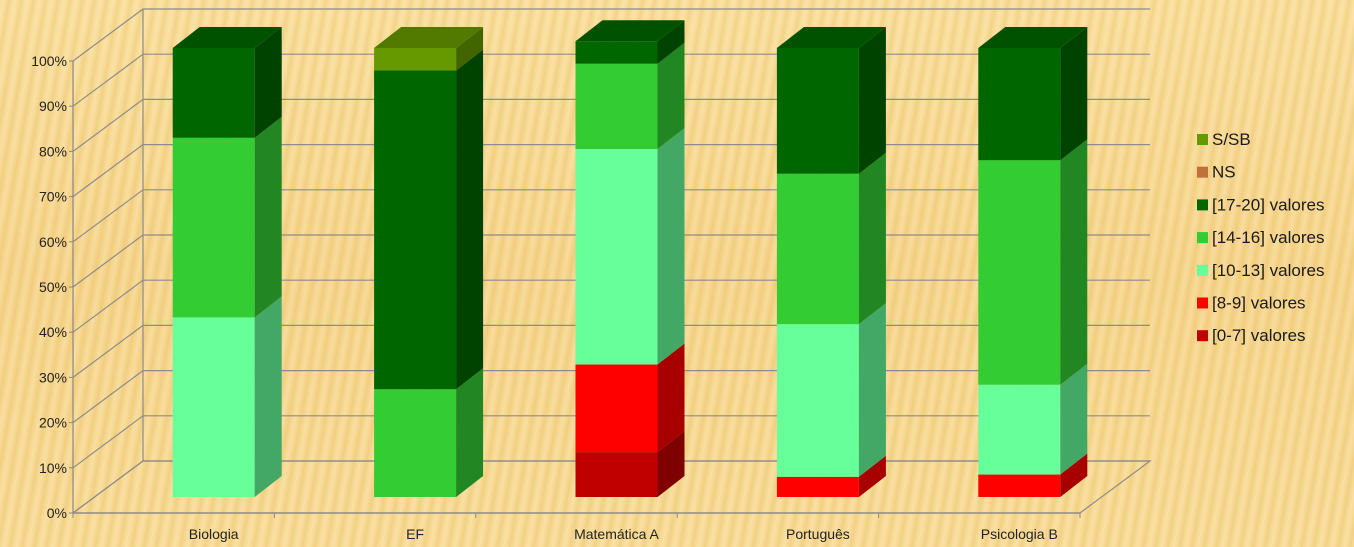 Image resolution: width=1354 pixels, height=547 pixels. What do you see at coordinates (53, 332) in the screenshot?
I see `y-tick-label: 40%` at bounding box center [53, 332].